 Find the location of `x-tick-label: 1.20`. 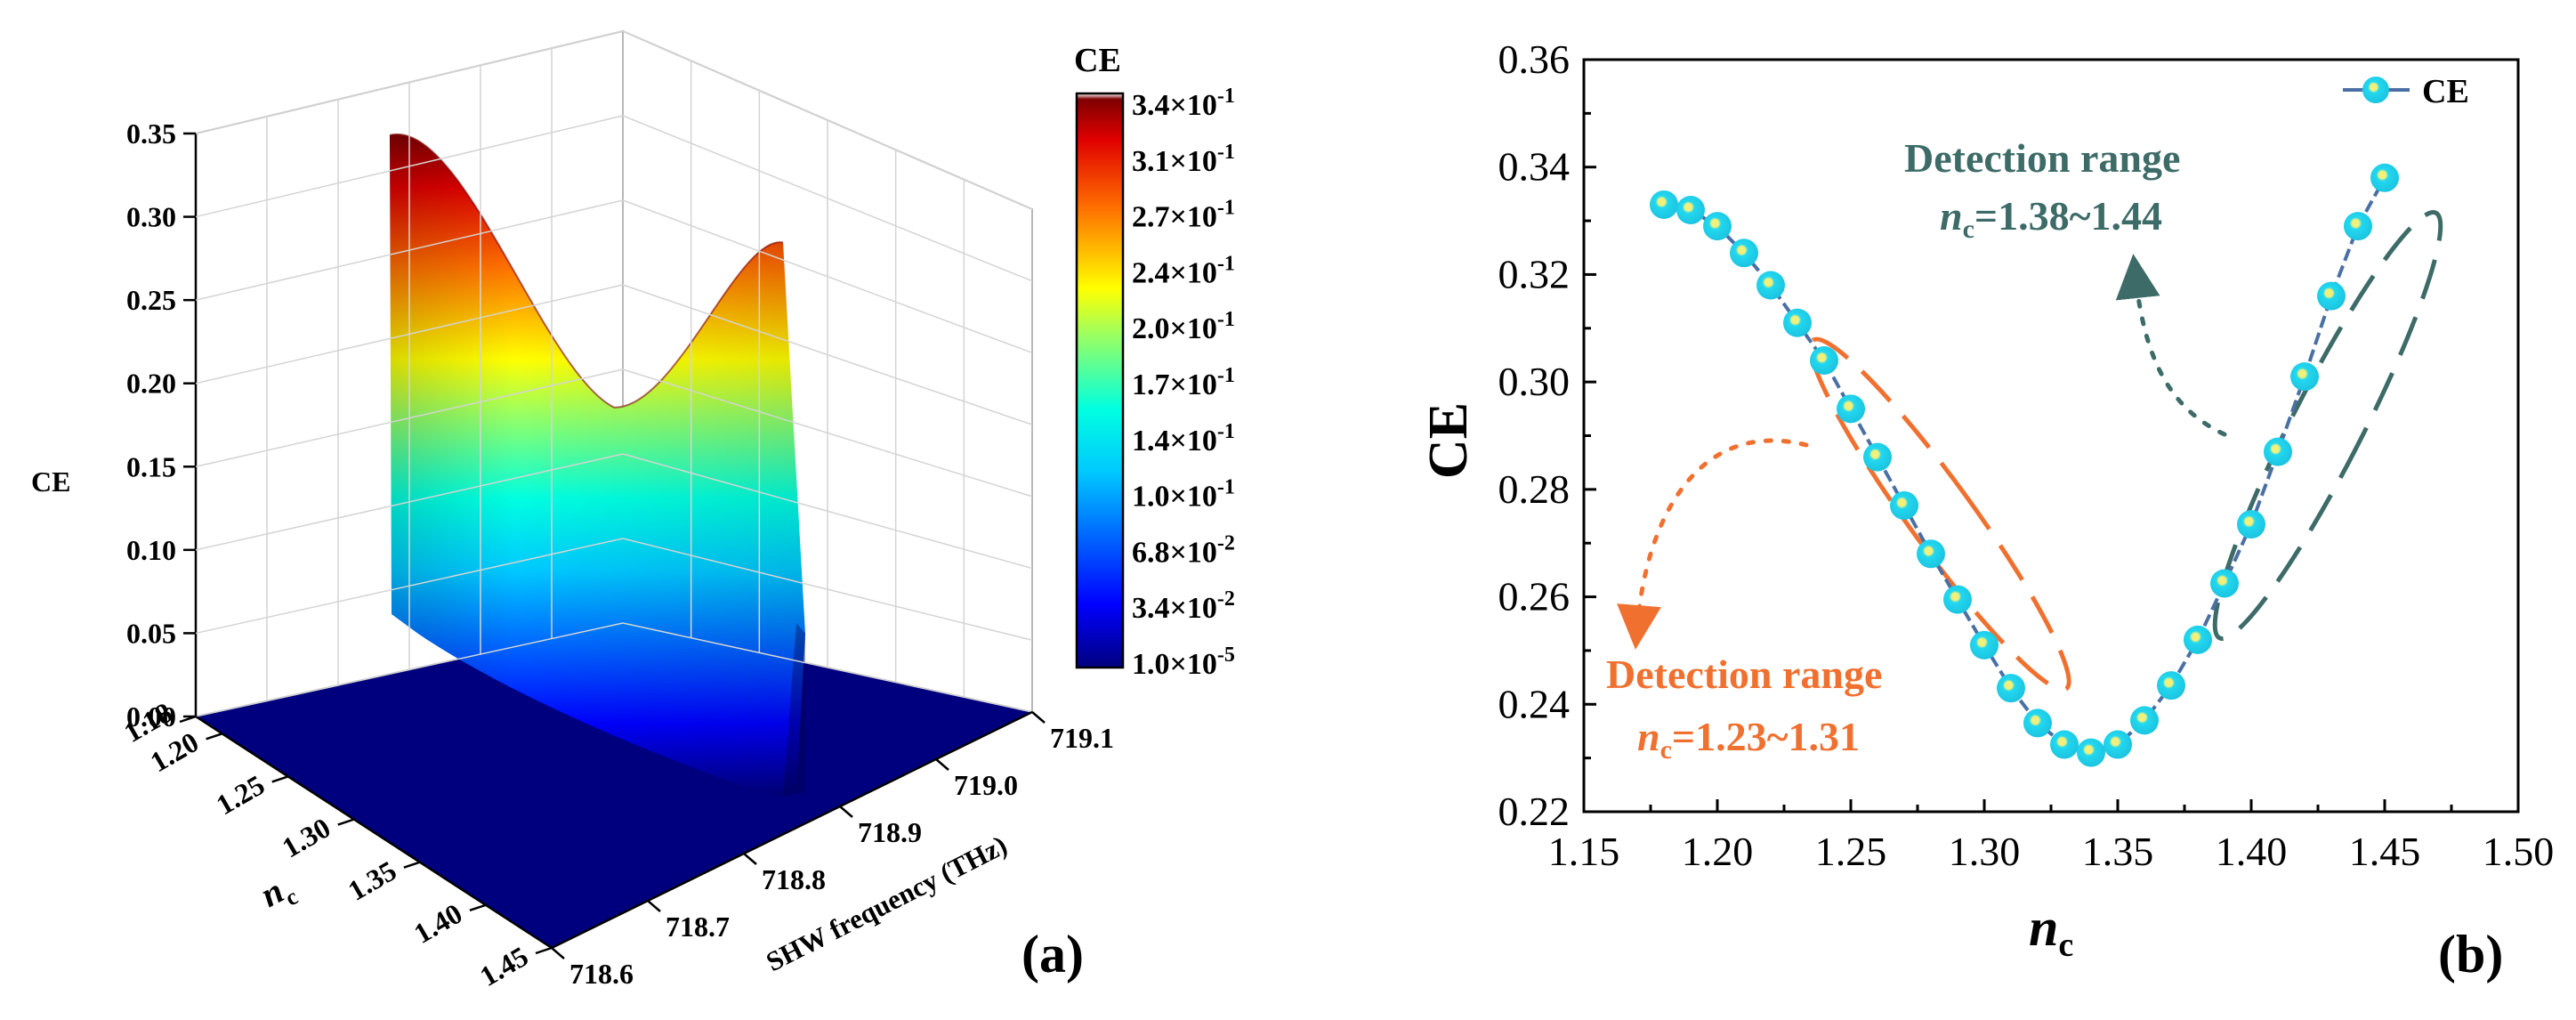

x-tick-label: 1.20 is located at coordinates (1718, 852).